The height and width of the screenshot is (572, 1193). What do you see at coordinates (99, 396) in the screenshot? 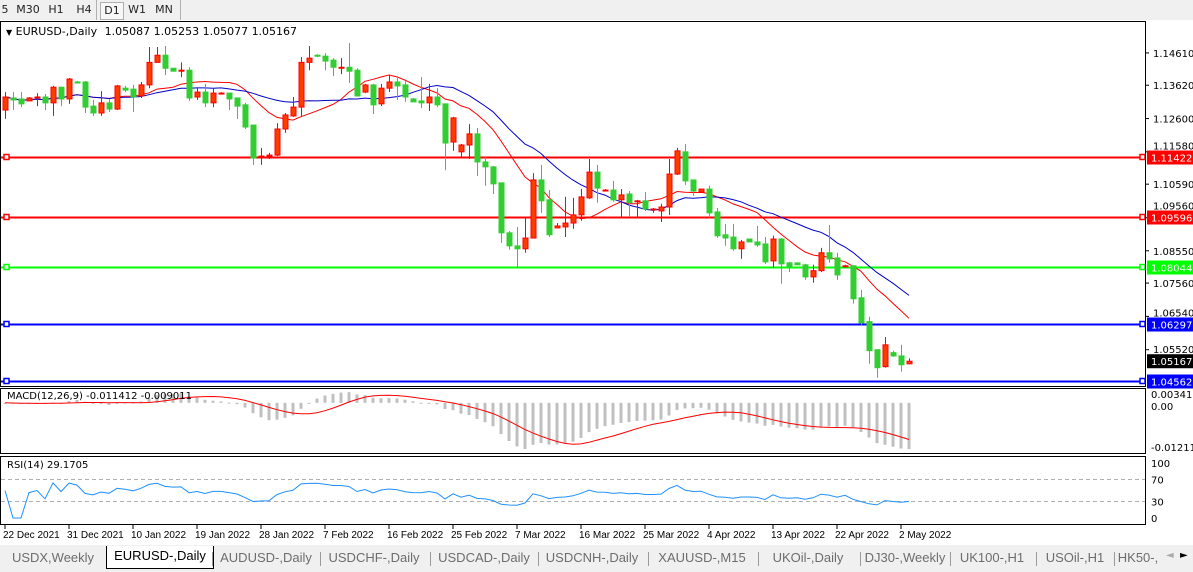
I see `macd-label: MACD(12,26,9) -0.011412 -0.009011` at bounding box center [99, 396].